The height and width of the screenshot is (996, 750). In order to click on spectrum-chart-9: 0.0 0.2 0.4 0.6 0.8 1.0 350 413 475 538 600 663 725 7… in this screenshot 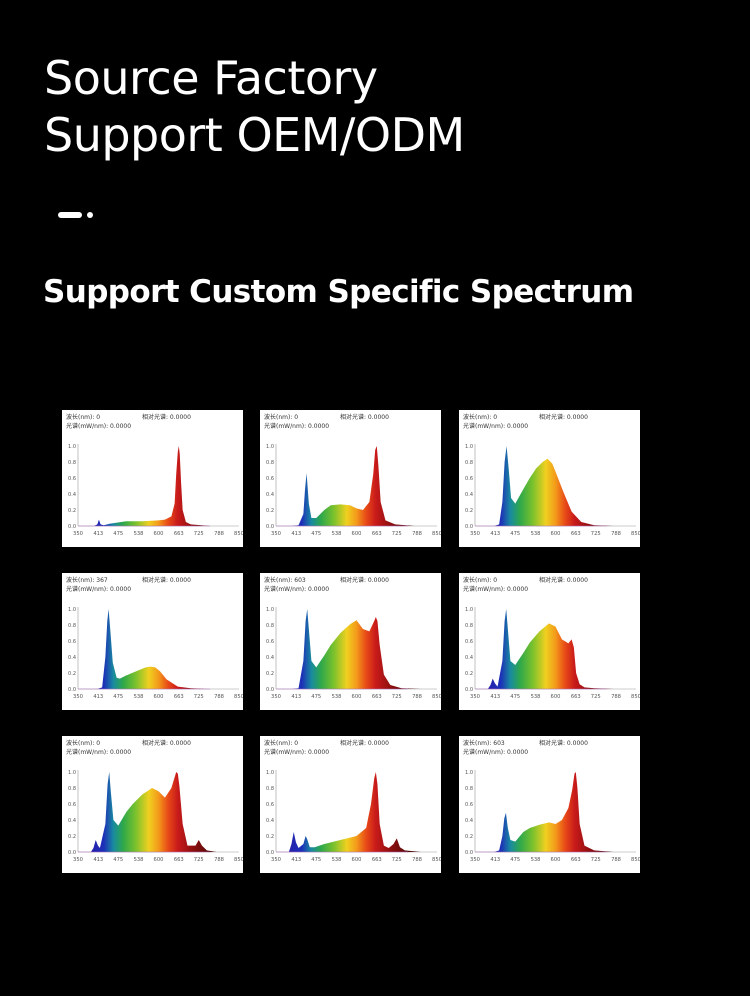, I will do `click(549, 804)`.